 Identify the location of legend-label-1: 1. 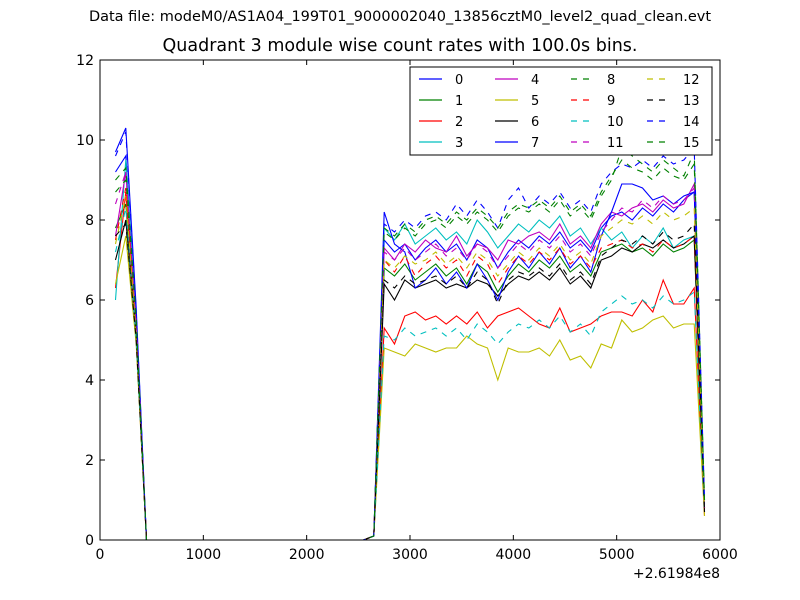
(459, 101).